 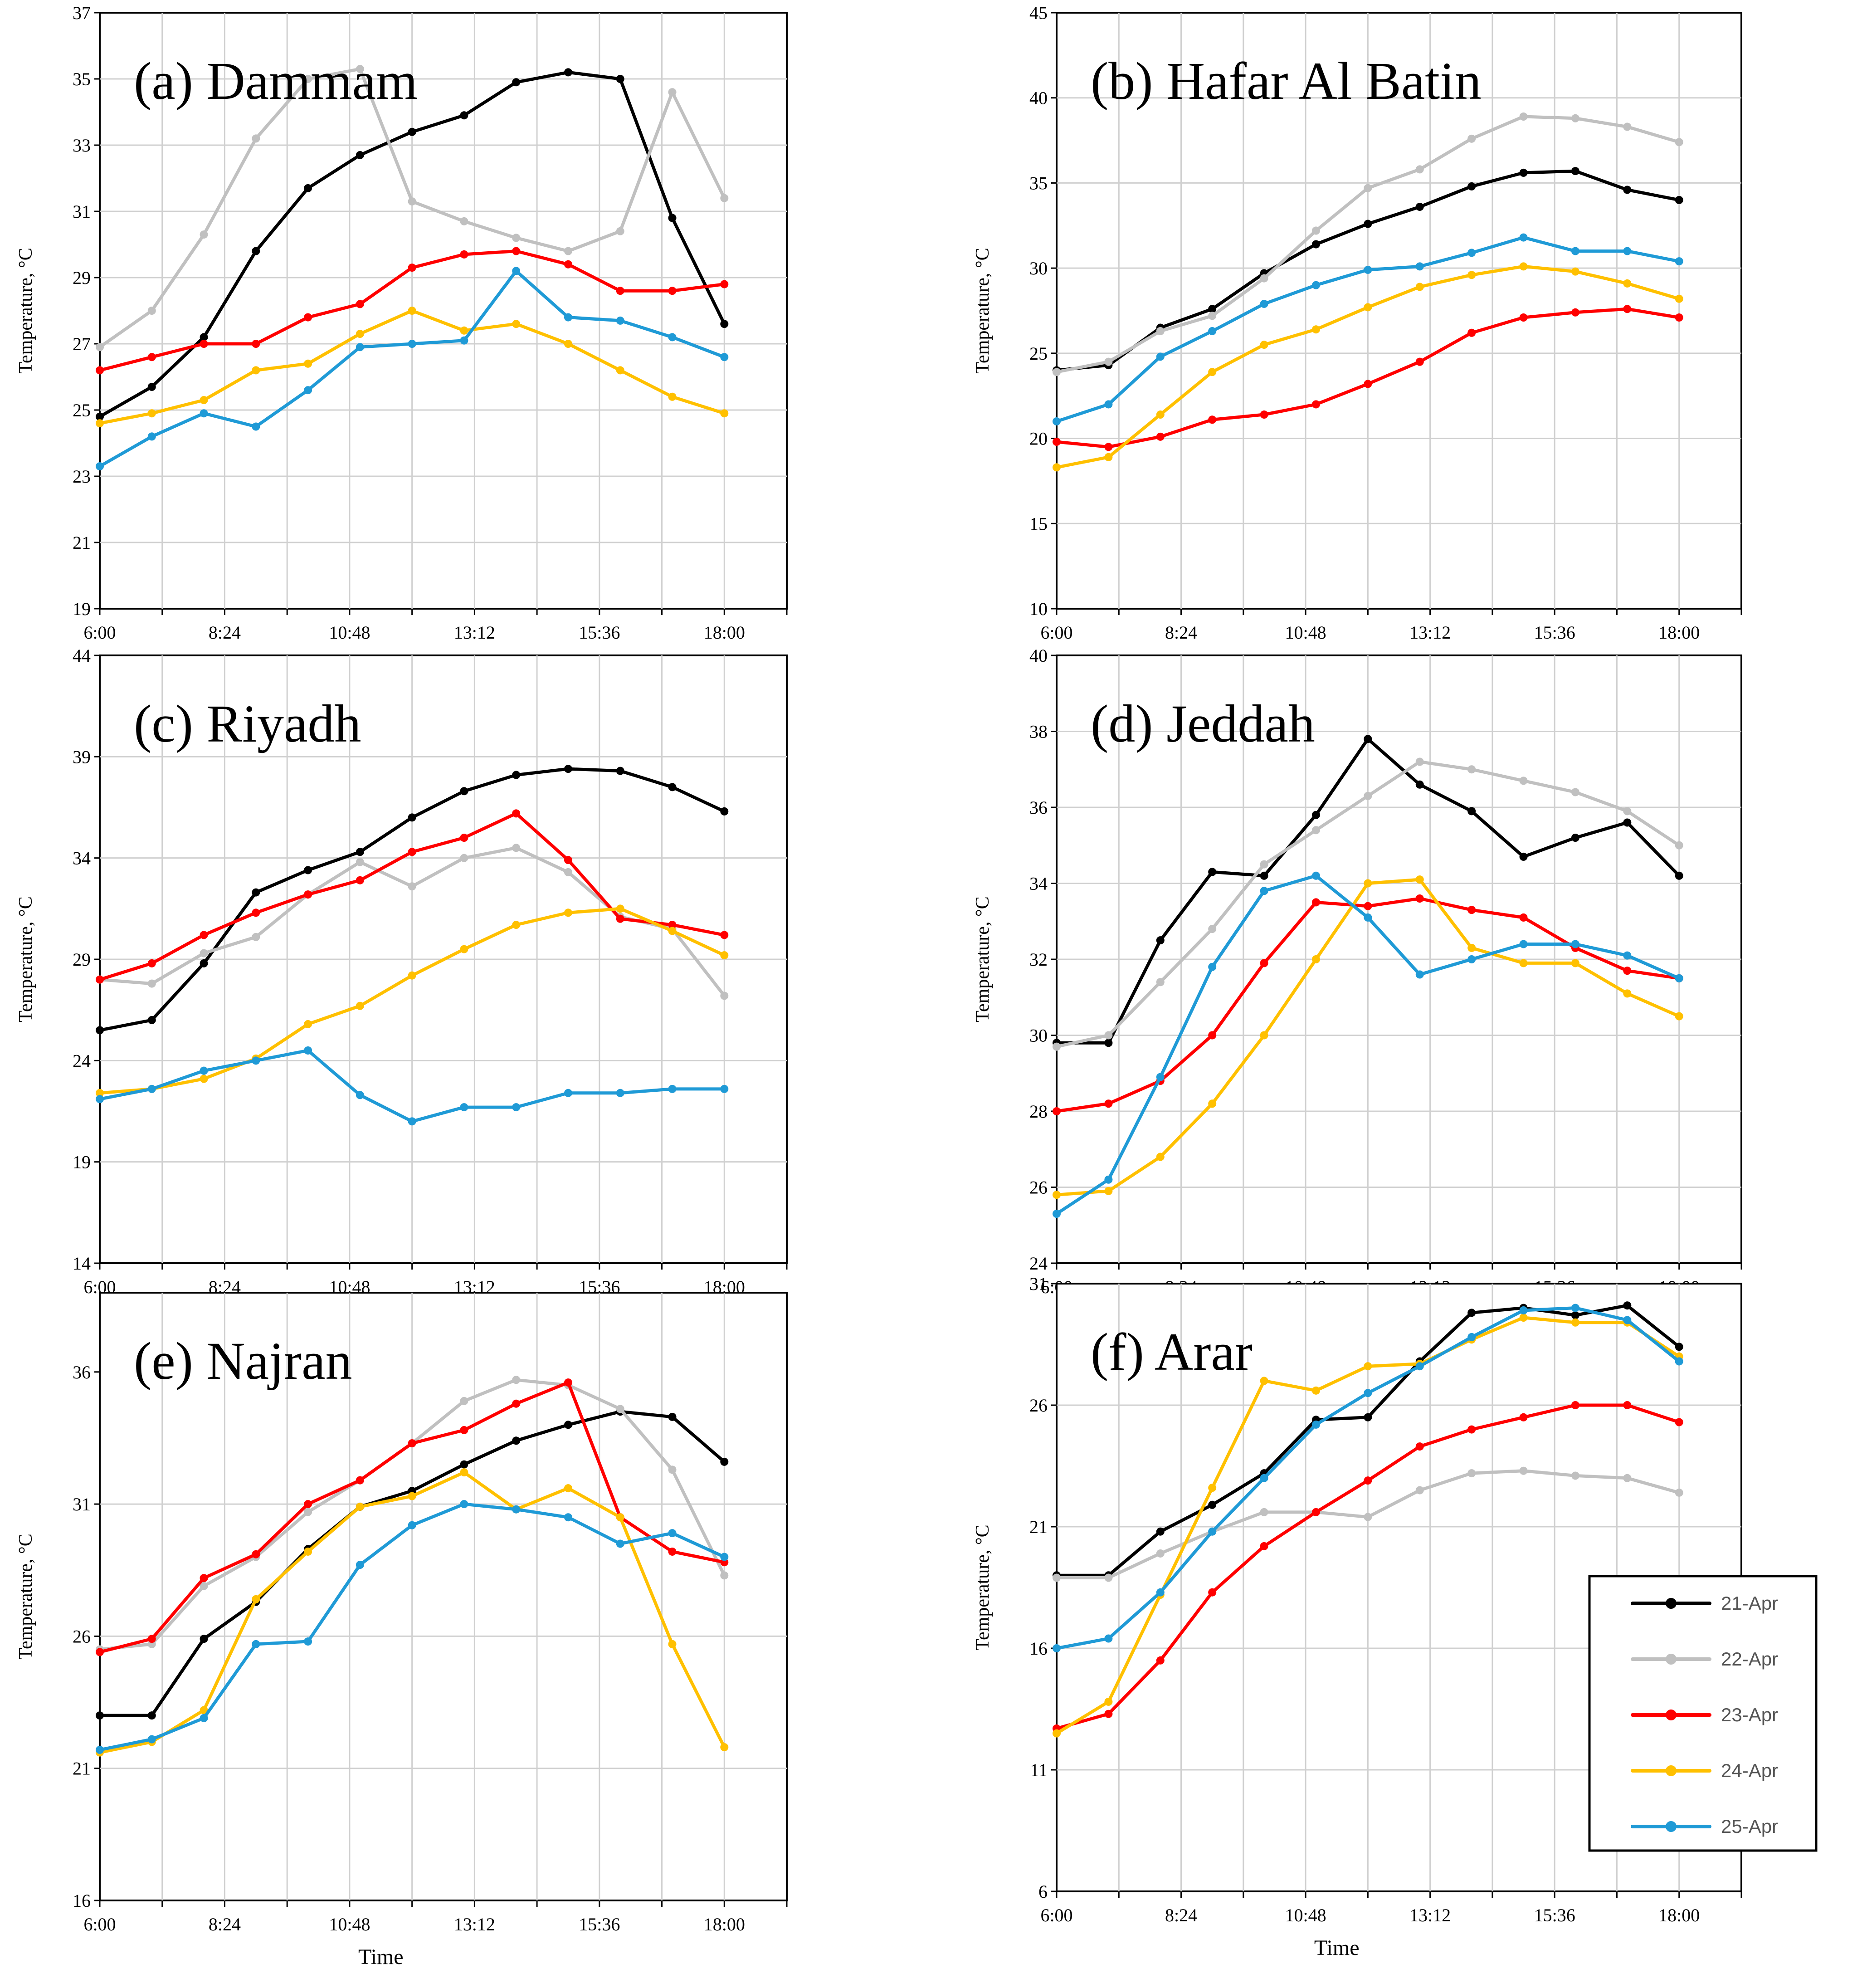 I want to click on x-tick-label: 13:12, so click(x=475, y=632).